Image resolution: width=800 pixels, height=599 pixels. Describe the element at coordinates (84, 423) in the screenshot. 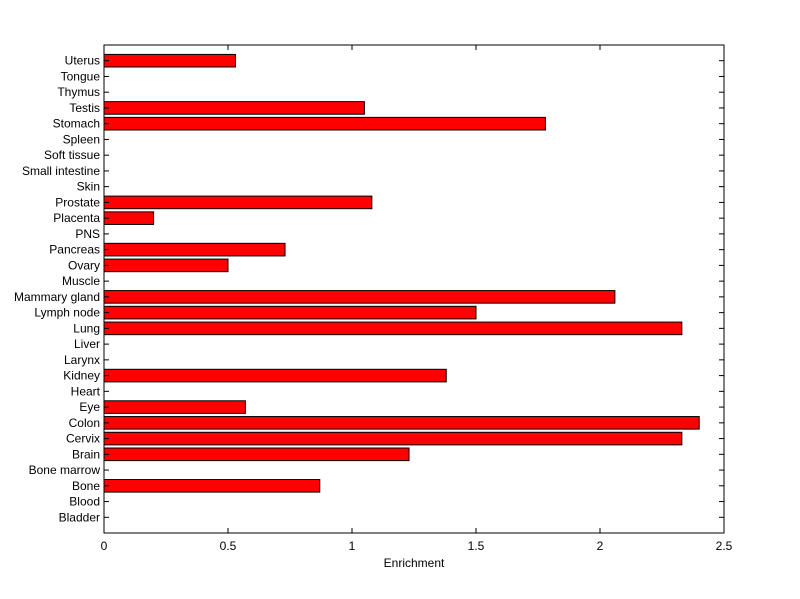

I see `y-tick-label: Colon` at that location.